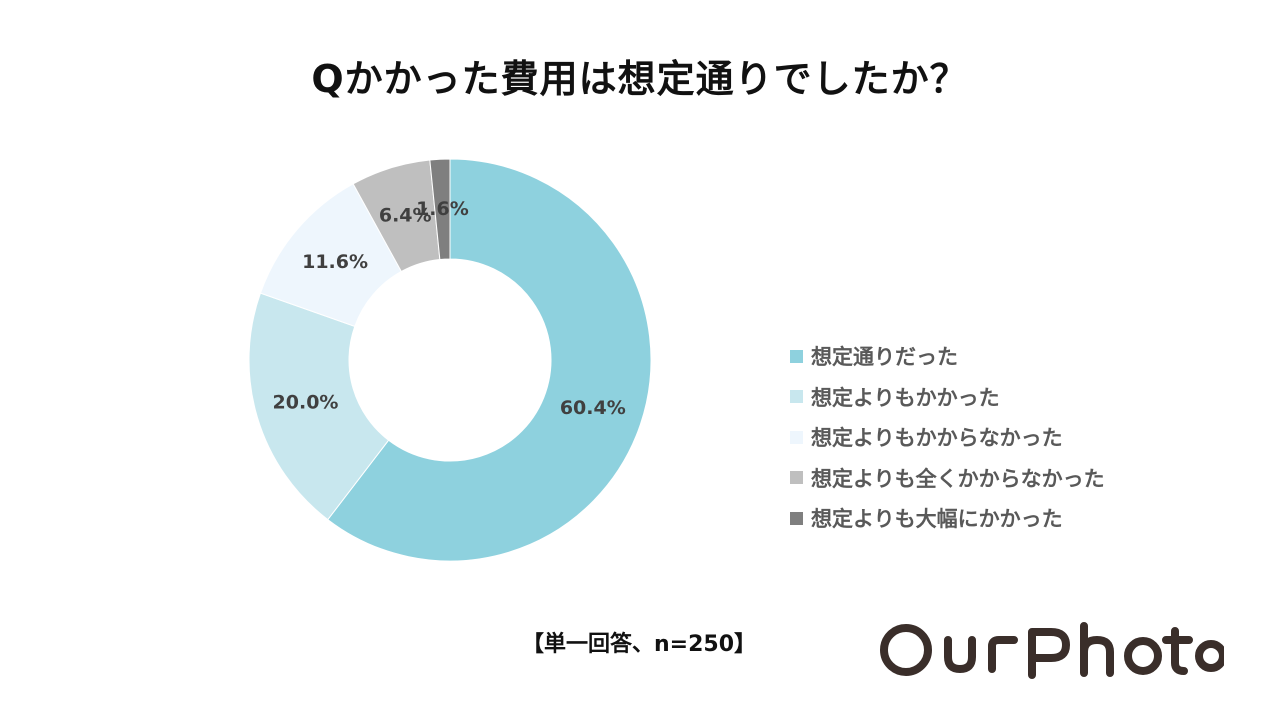 This screenshot has height=720, width=1280. Describe the element at coordinates (1025, 356) in the screenshot. I see `legend-item: 想定通りだった` at that location.